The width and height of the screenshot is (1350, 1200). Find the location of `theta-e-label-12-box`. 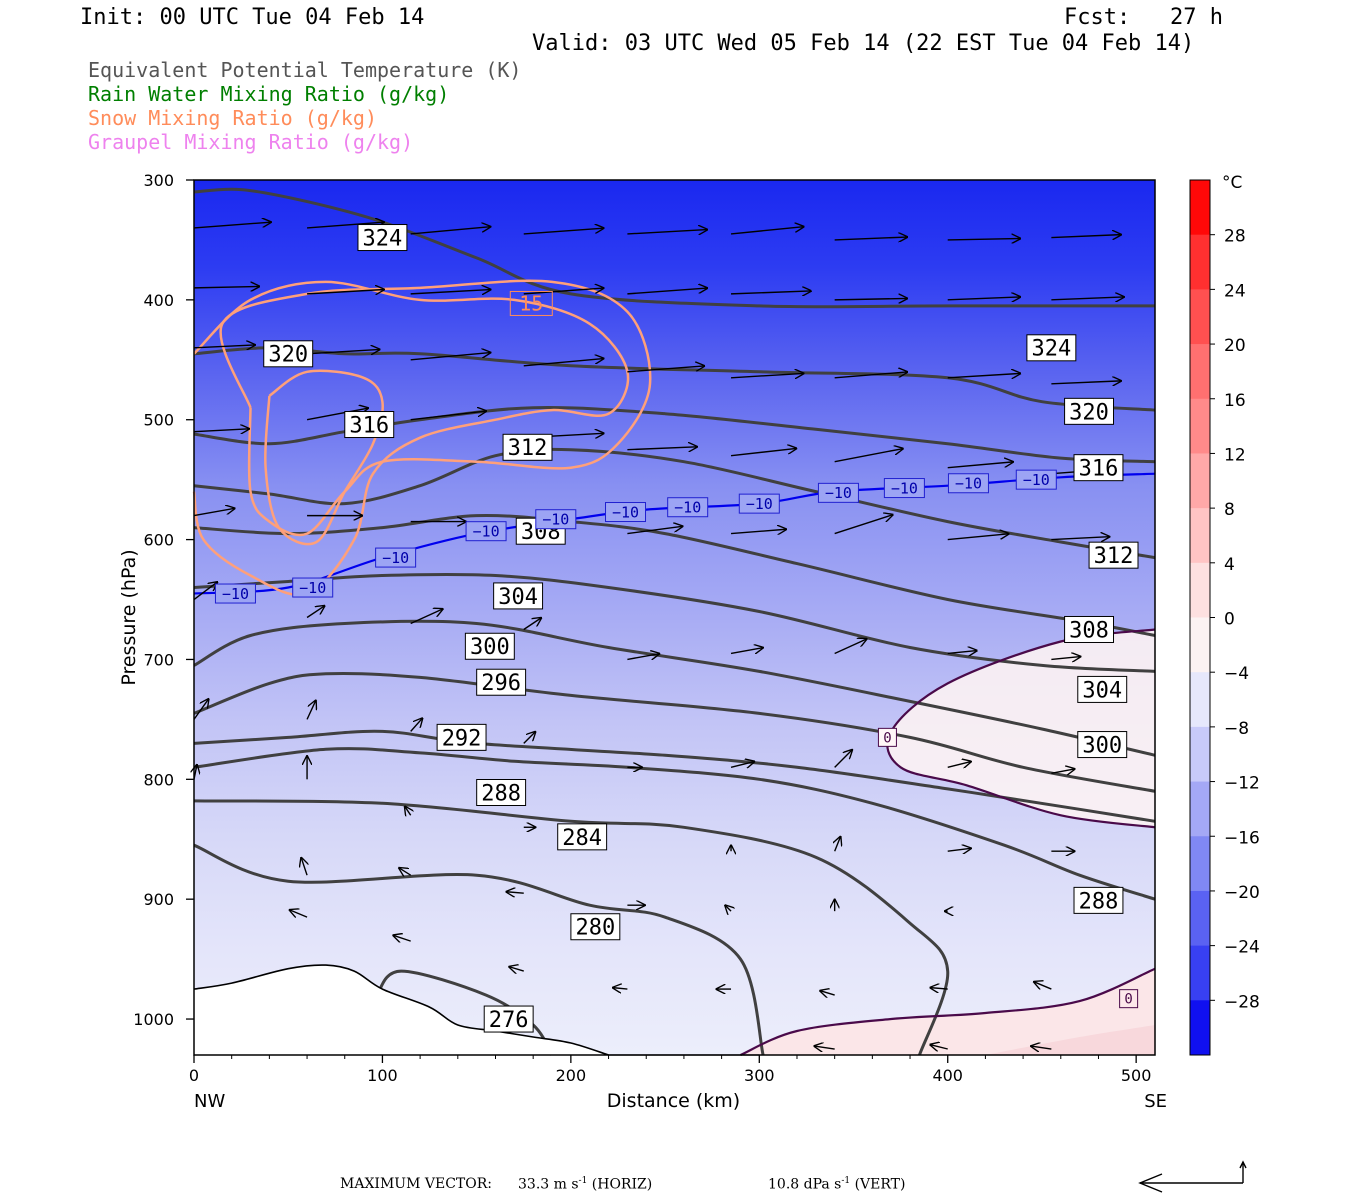

theta-e-label-12-box is located at coordinates (489, 646).